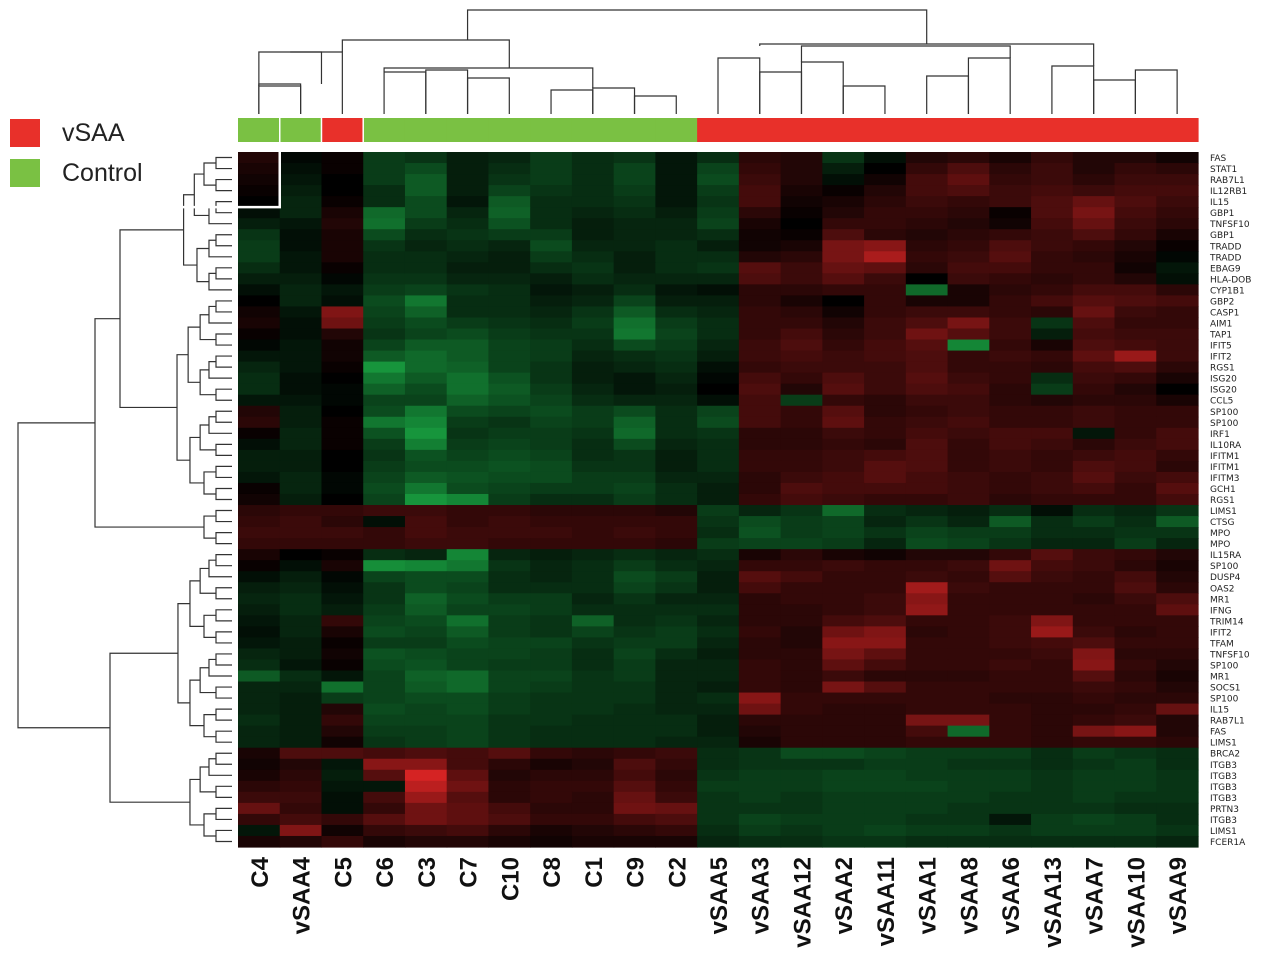 The height and width of the screenshot is (971, 1280). What do you see at coordinates (761, 895) in the screenshot?
I see `sample-label: vSAA3` at bounding box center [761, 895].